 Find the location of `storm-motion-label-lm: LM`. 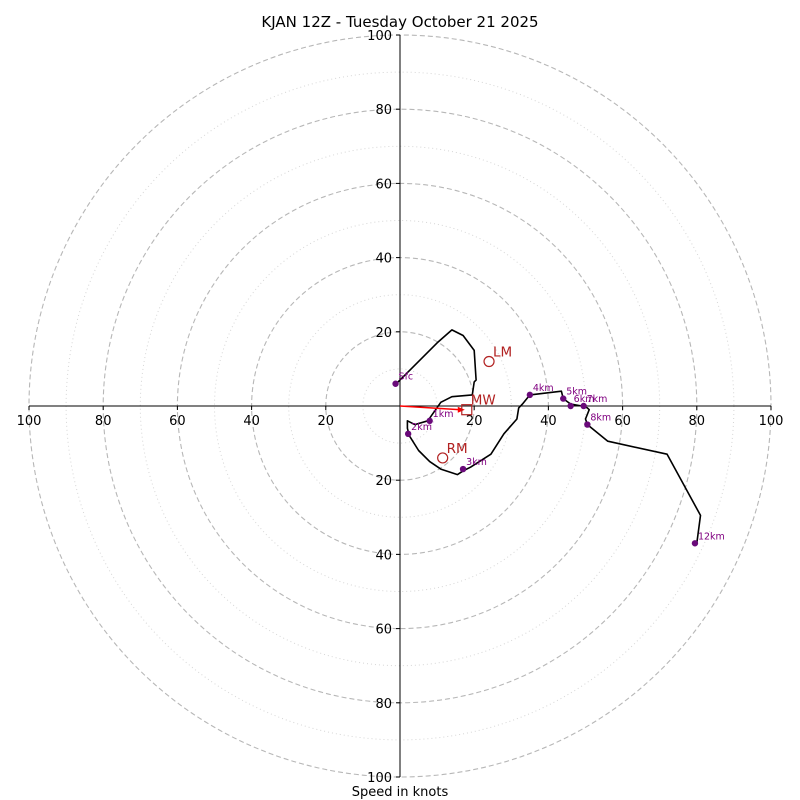

storm-motion-label-lm: LM is located at coordinates (502, 352).